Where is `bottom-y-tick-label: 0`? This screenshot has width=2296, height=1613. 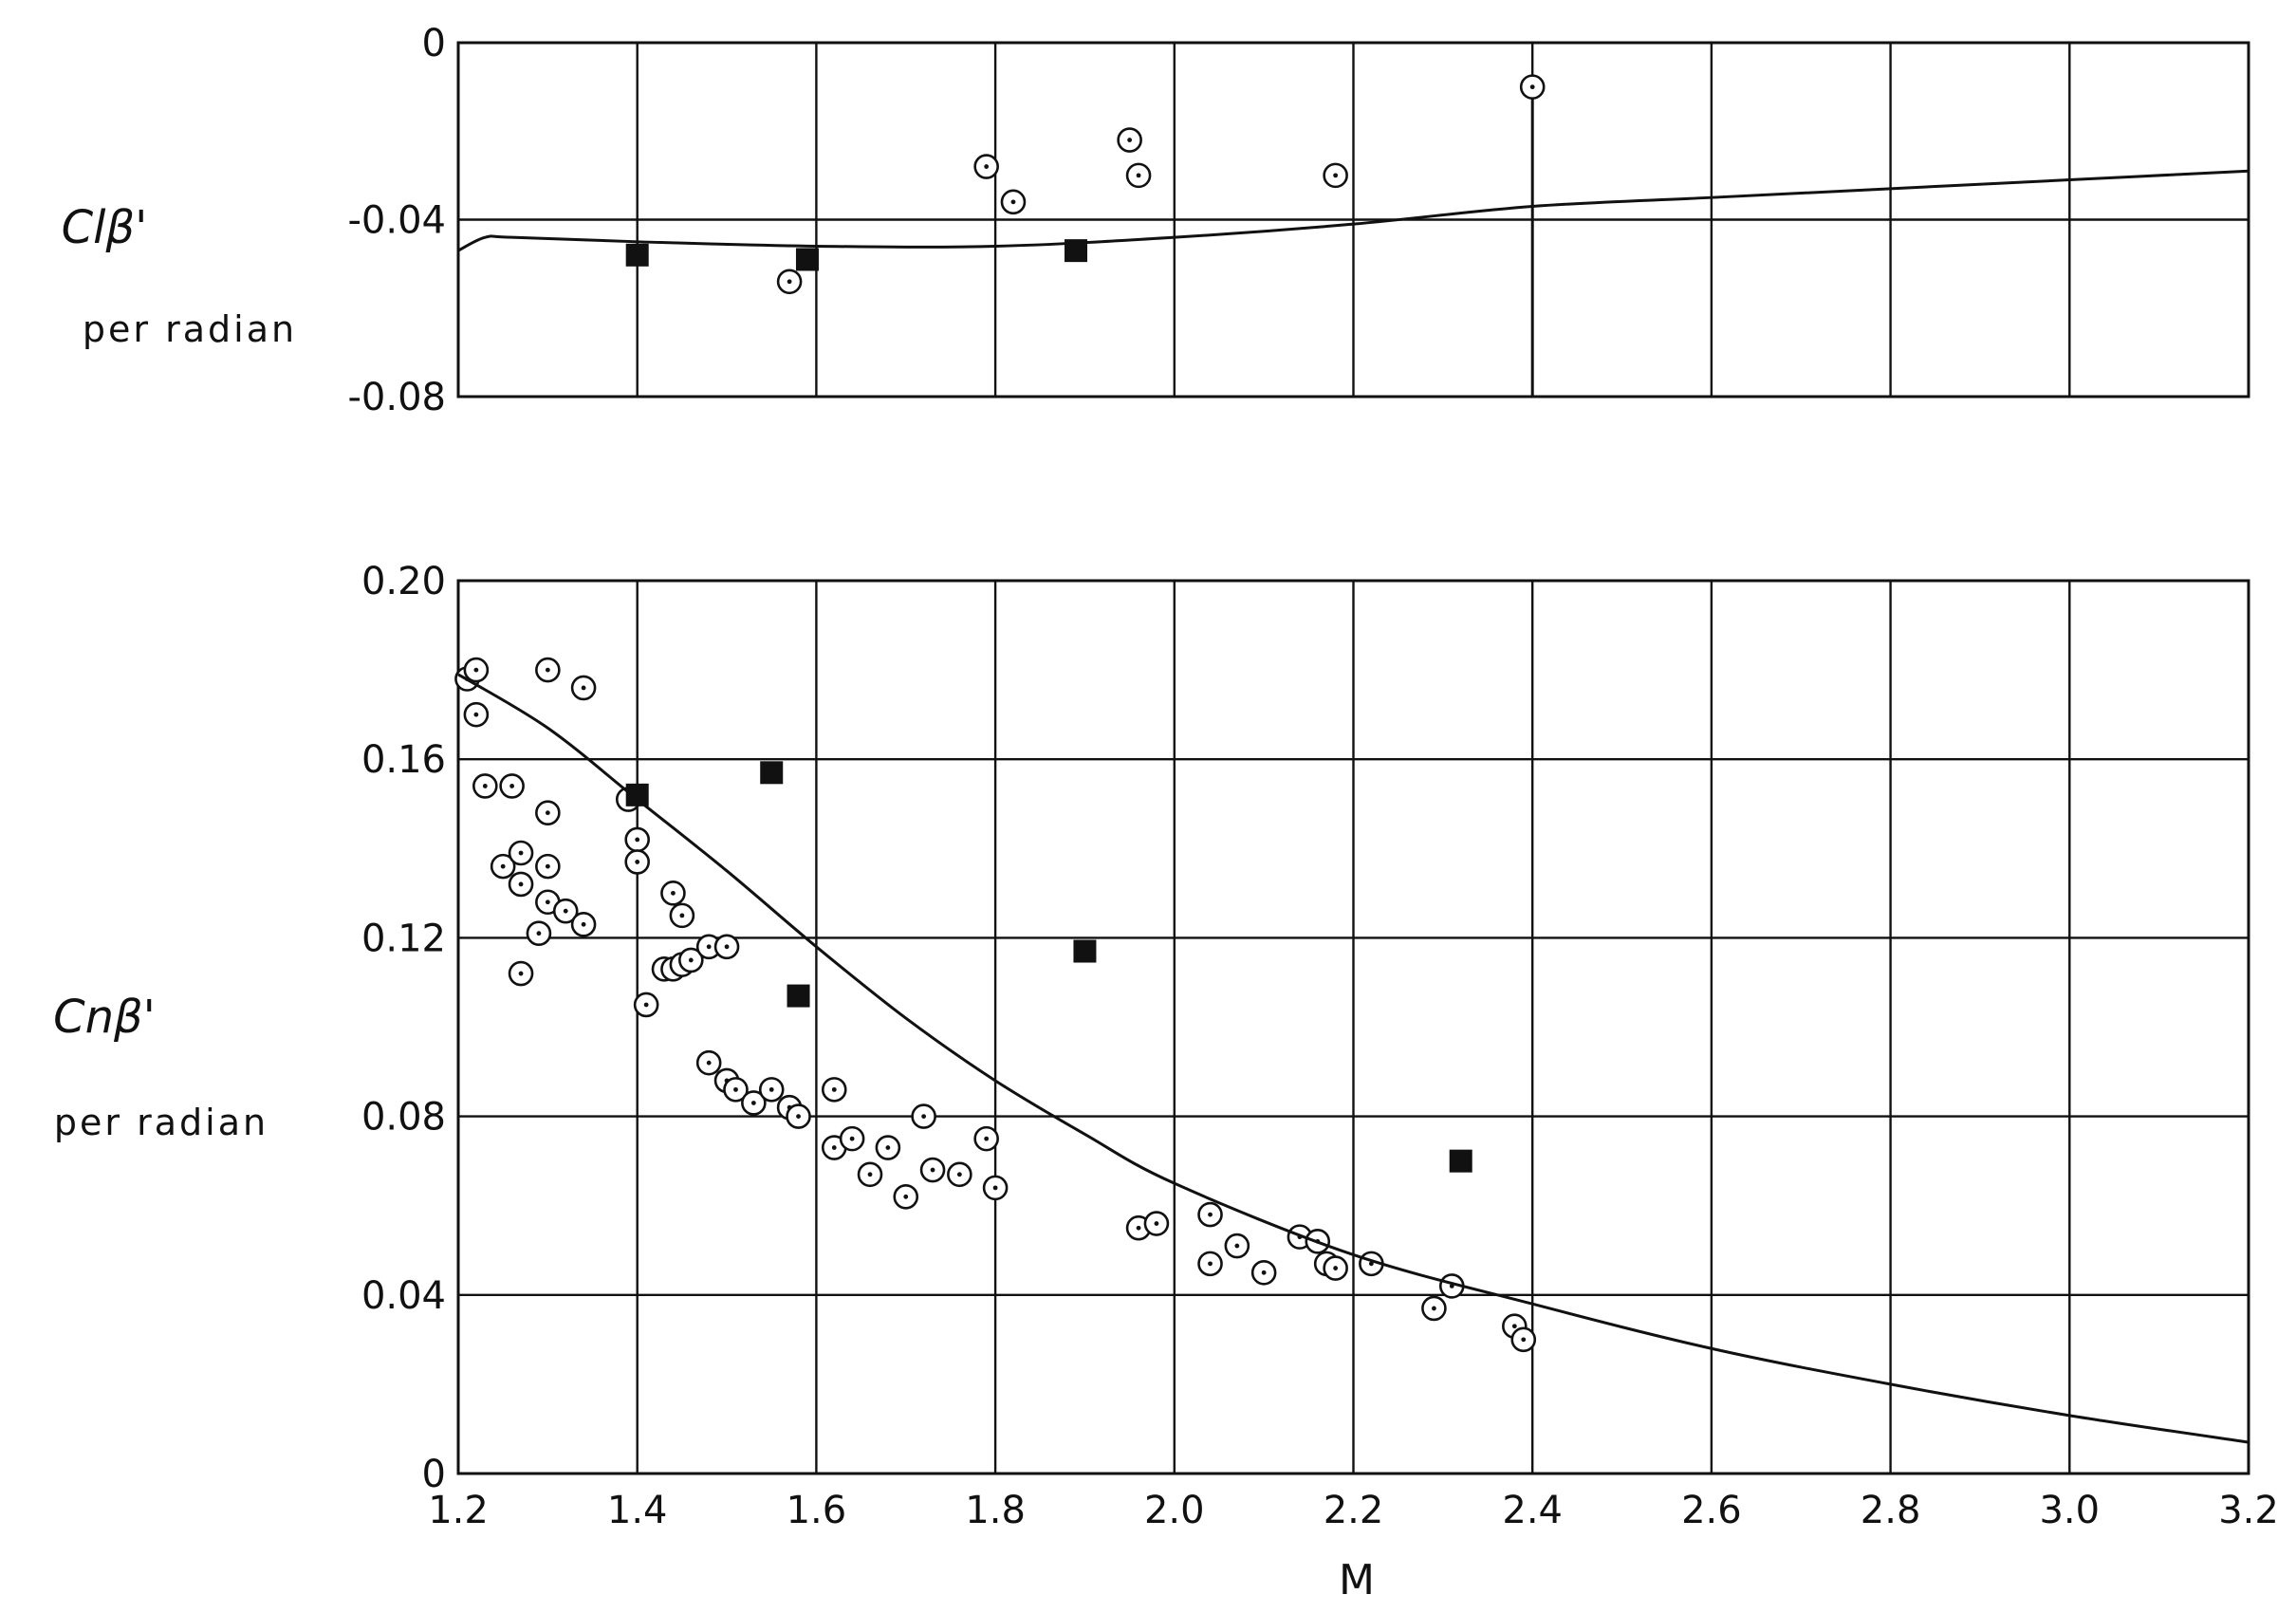 bottom-y-tick-label: 0 is located at coordinates (434, 1474).